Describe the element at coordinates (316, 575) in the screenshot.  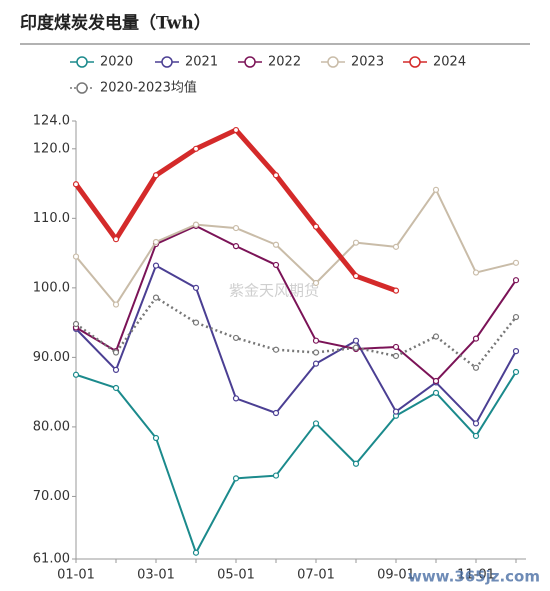
I see `x-tick-label: 07-01` at that location.